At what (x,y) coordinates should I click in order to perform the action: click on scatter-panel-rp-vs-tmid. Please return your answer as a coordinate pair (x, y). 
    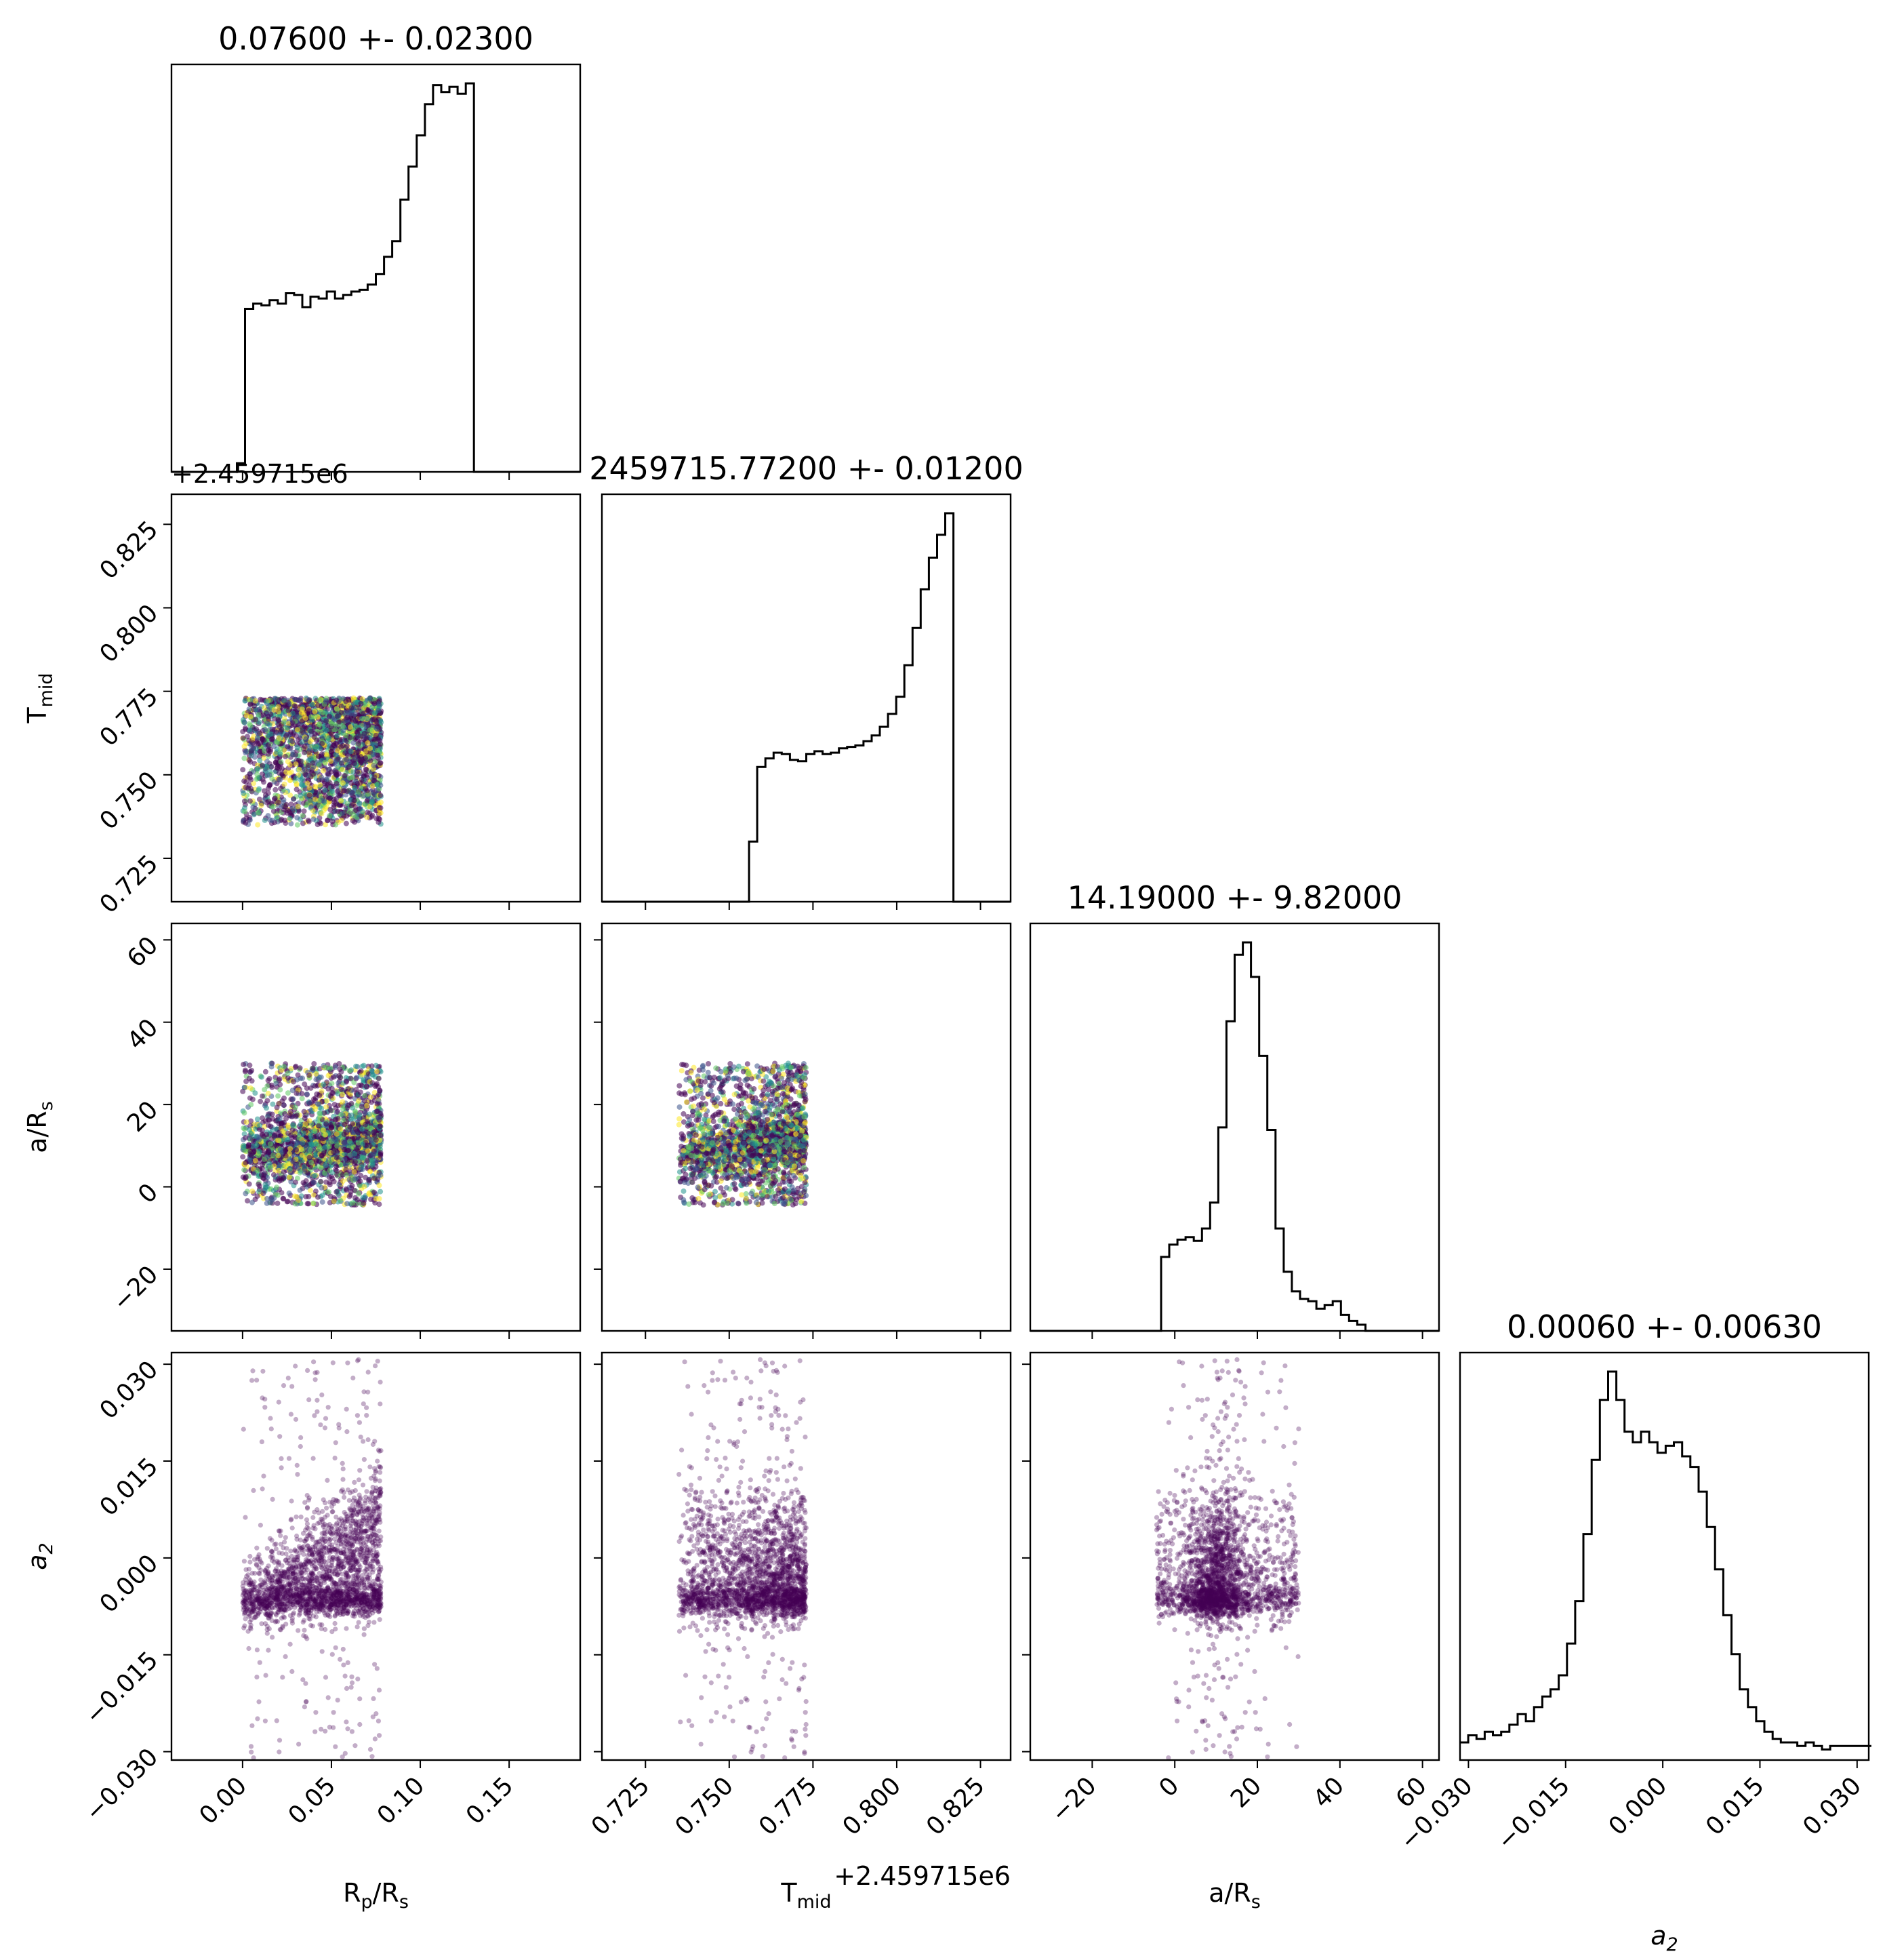
    Looking at the image, I should click on (312, 761).